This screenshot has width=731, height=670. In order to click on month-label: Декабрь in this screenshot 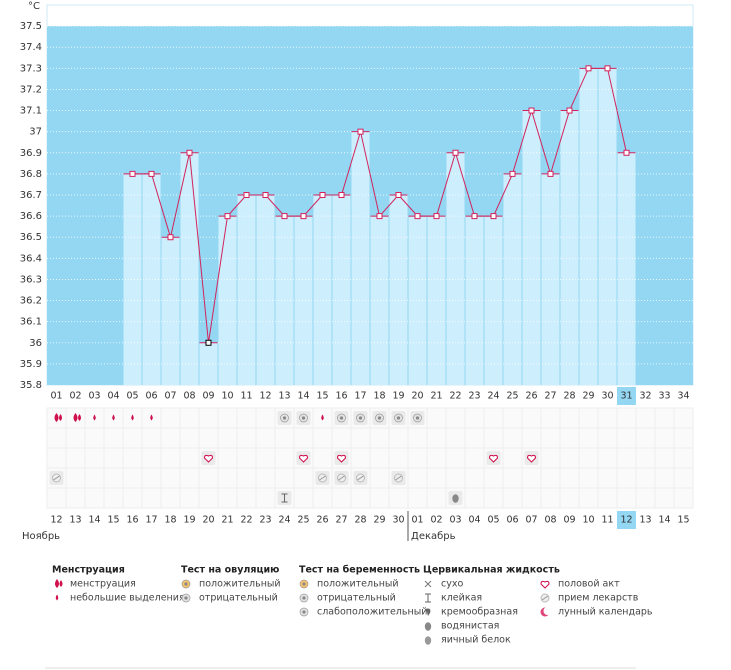, I will do `click(433, 536)`.